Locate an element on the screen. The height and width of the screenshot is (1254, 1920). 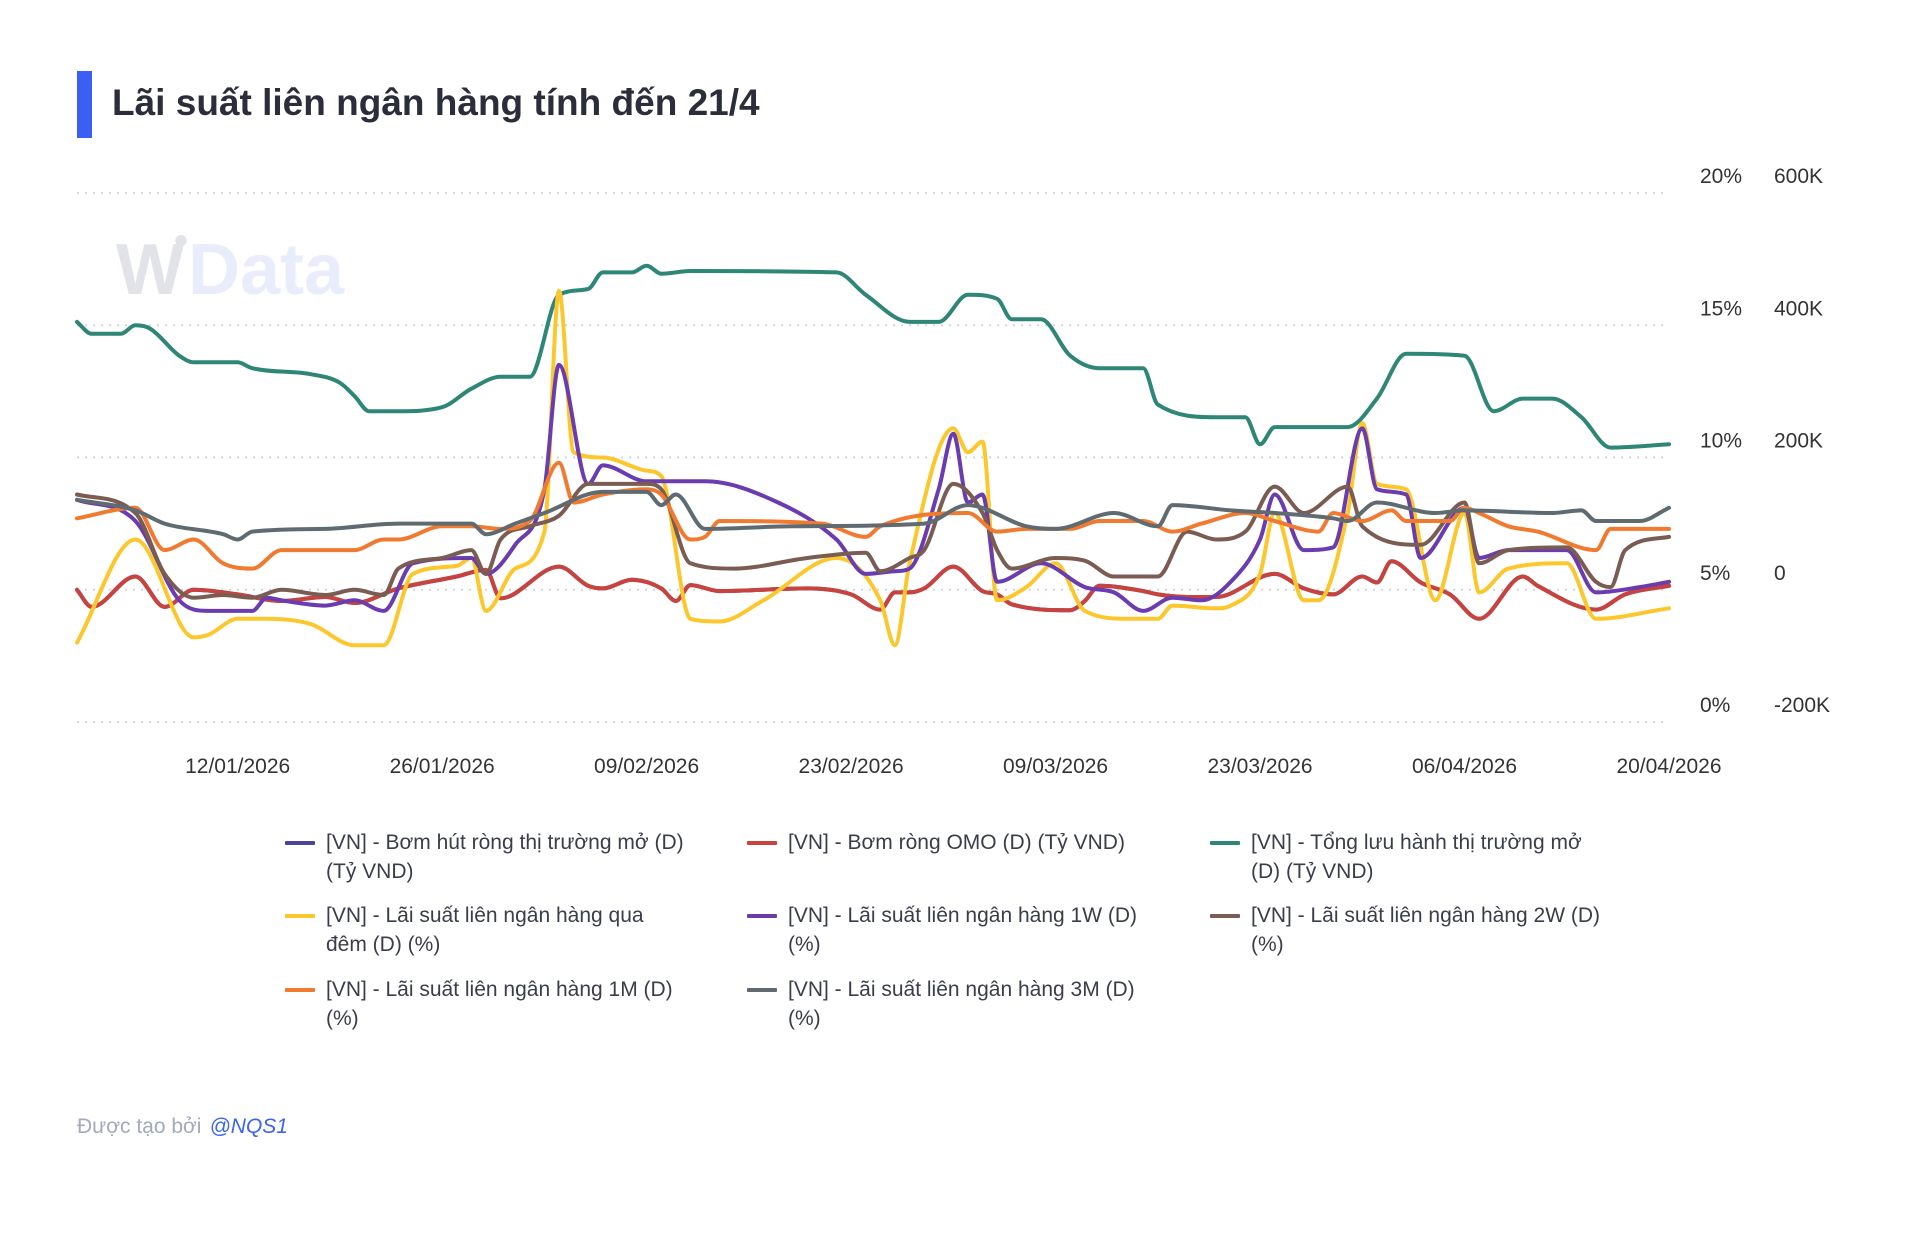
watermark-logo: W•Data is located at coordinates (230, 264).